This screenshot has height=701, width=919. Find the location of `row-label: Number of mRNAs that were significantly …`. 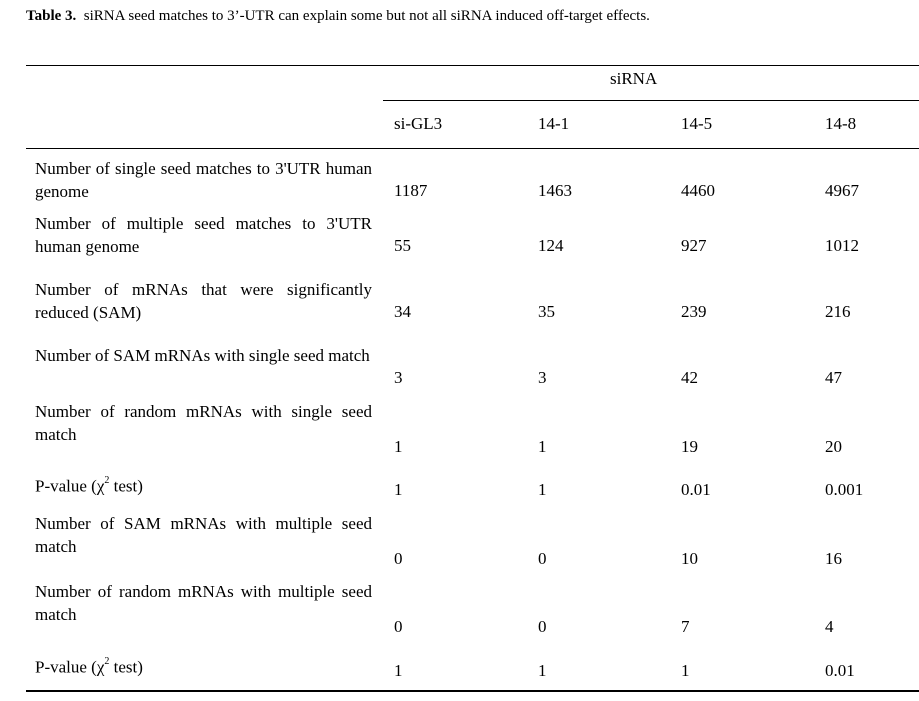

row-label: Number of mRNAs that were significantly … is located at coordinates (203, 301).